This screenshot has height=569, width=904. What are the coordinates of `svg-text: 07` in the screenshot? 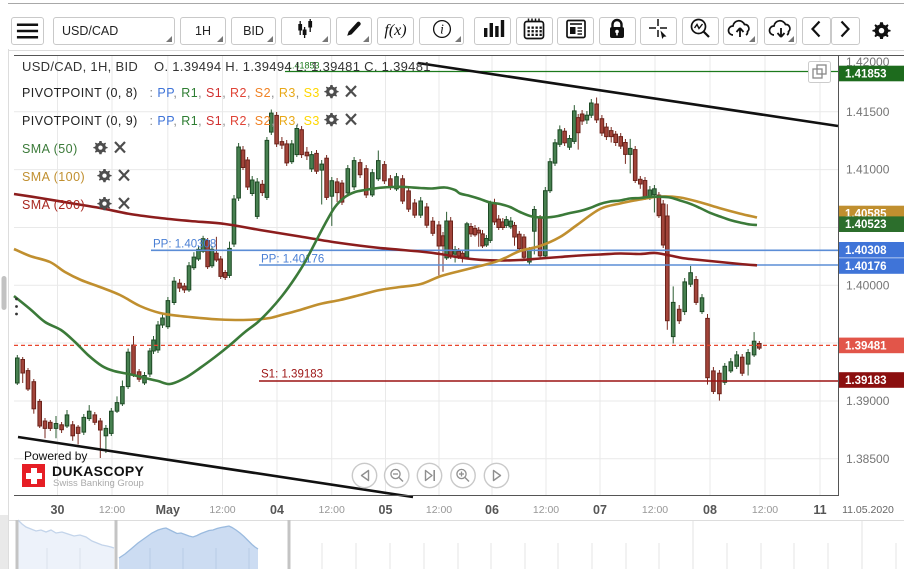 It's located at (600, 510).